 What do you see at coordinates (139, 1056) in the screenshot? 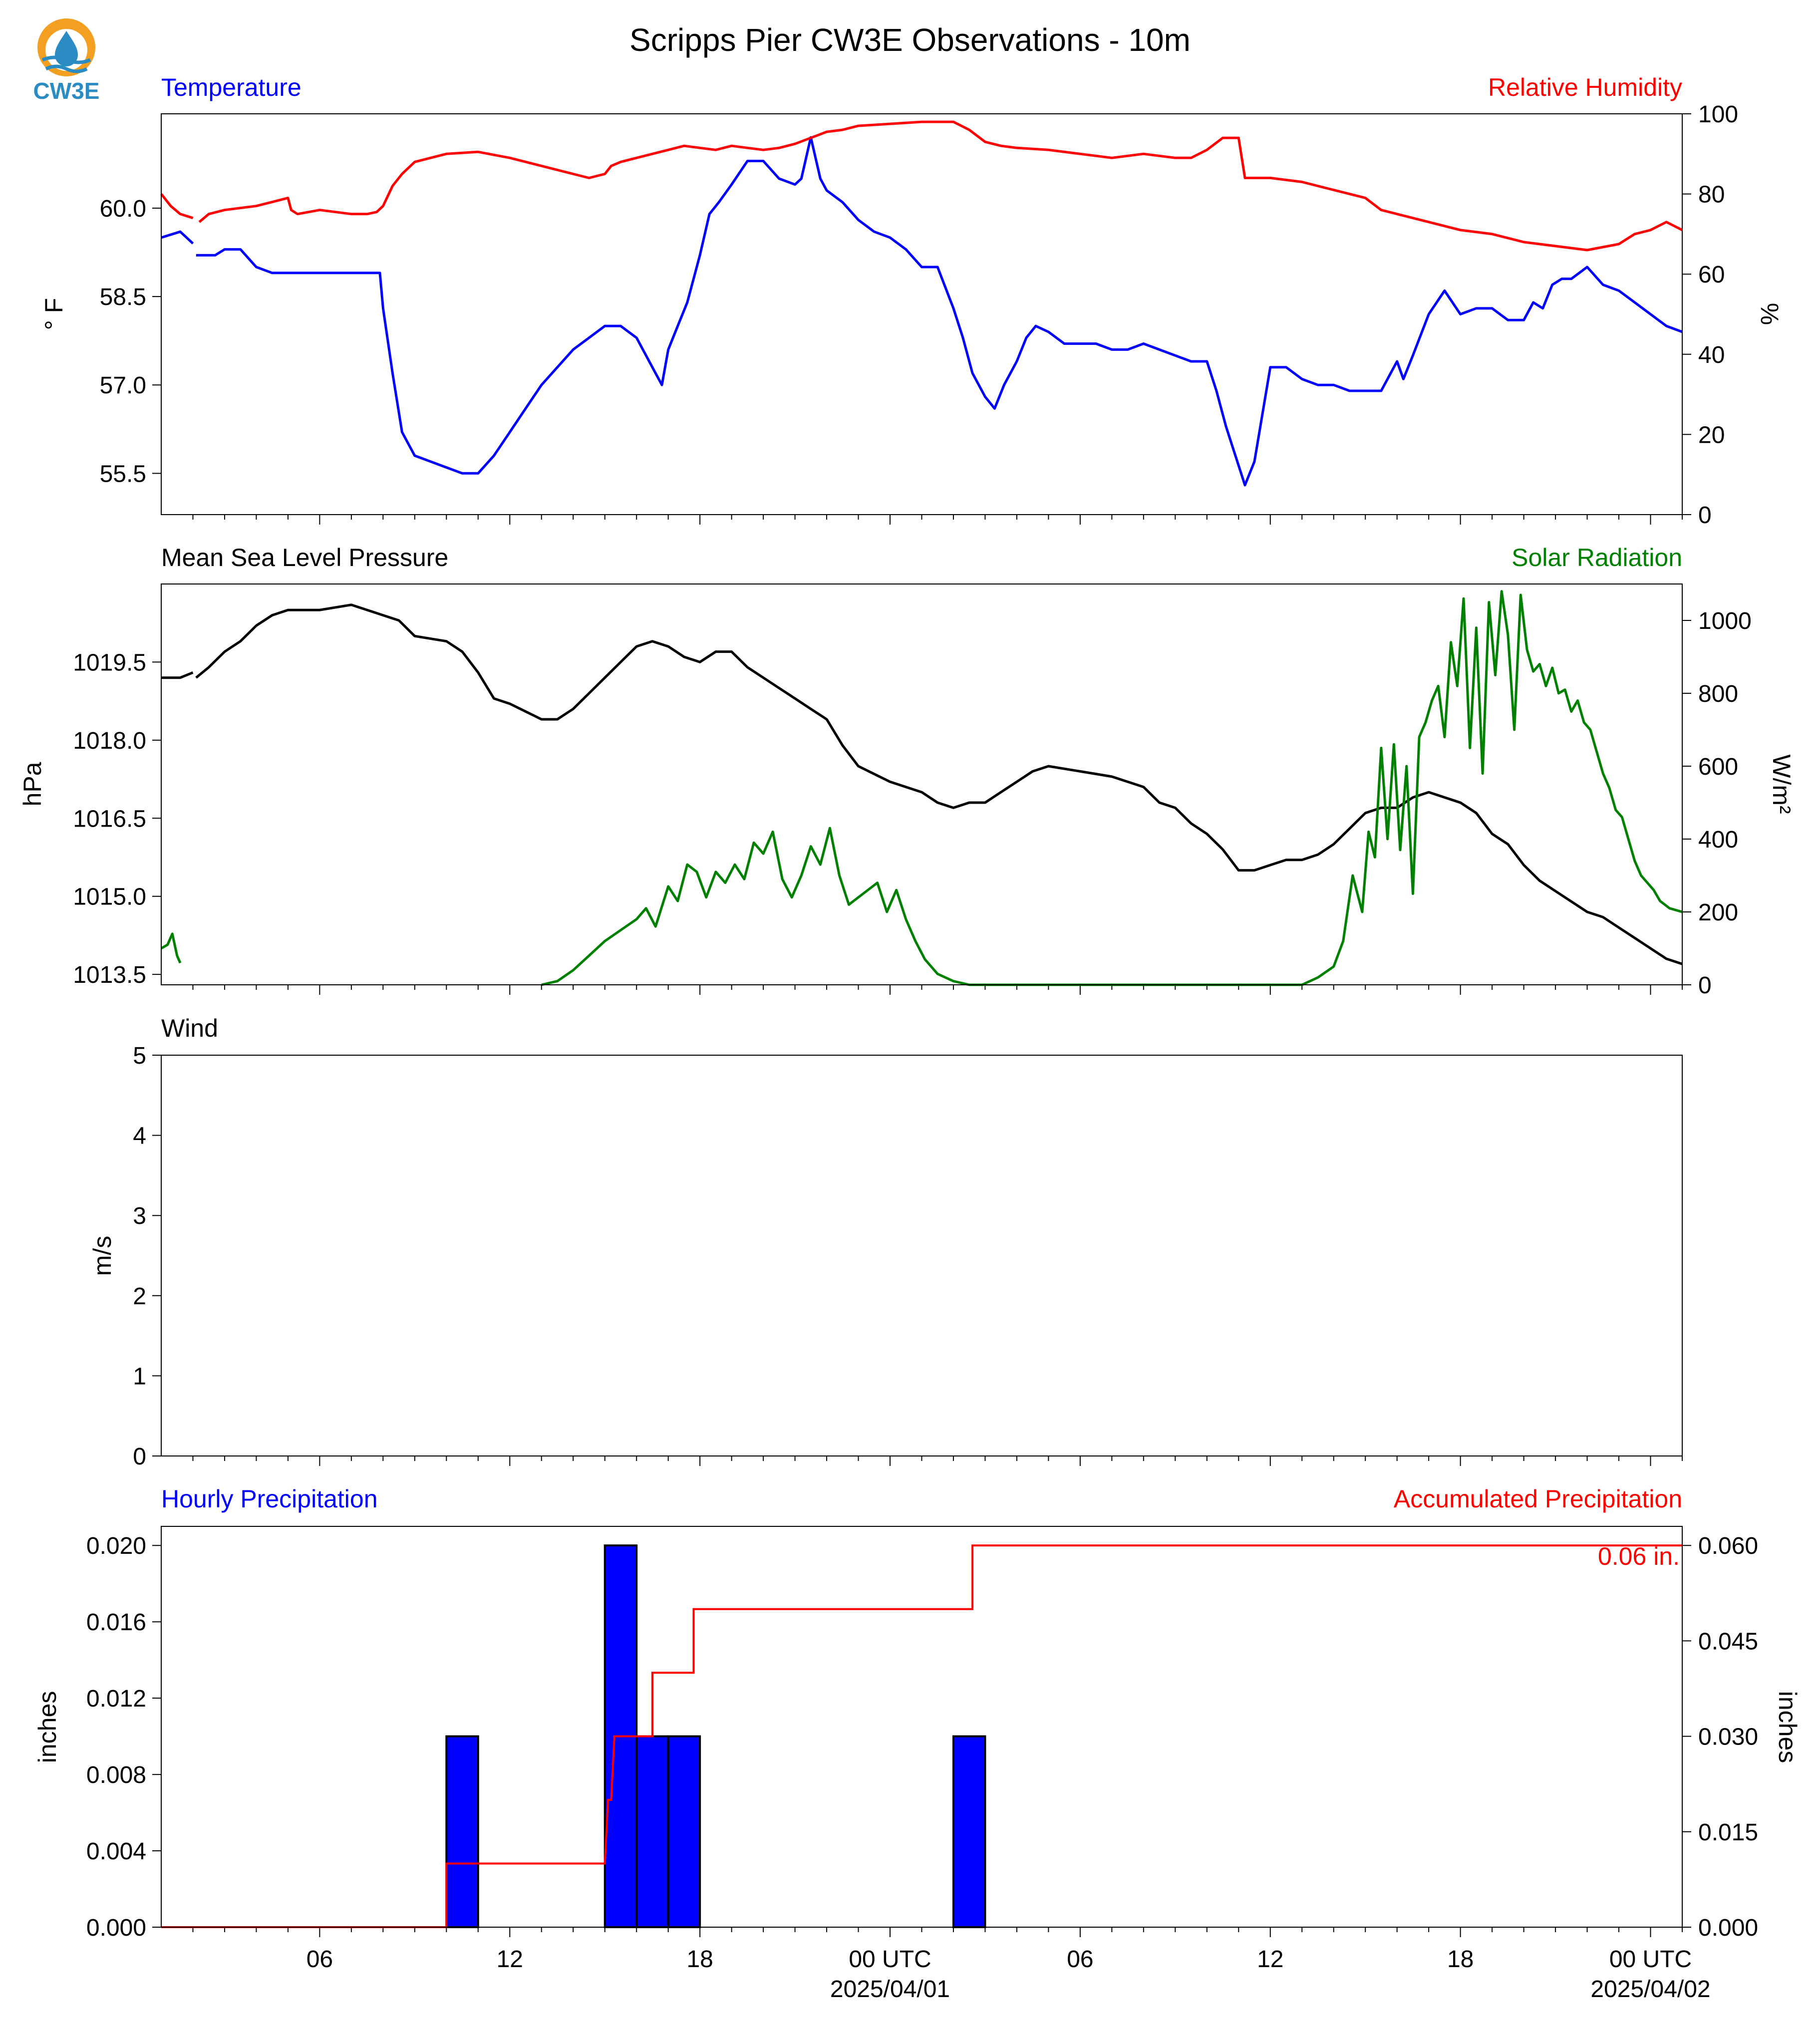
I see `y-tick-label-left: 5` at bounding box center [139, 1056].